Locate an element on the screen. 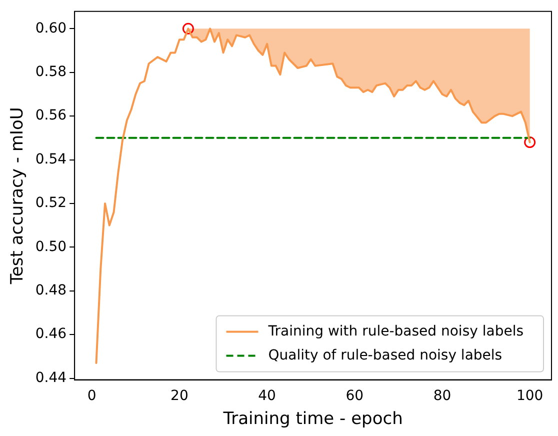 Image resolution: width=558 pixels, height=436 pixels. x-tick-label: 80 is located at coordinates (442, 396).